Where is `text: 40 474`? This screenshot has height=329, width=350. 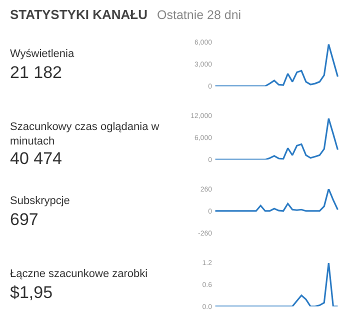
text: 40 474 is located at coordinates (36, 158).